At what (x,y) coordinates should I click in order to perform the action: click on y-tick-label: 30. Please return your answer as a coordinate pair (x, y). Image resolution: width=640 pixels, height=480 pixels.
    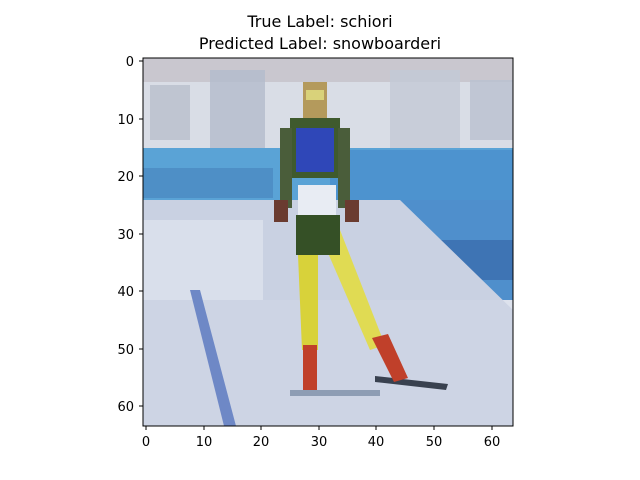
    Looking at the image, I should click on (125, 235).